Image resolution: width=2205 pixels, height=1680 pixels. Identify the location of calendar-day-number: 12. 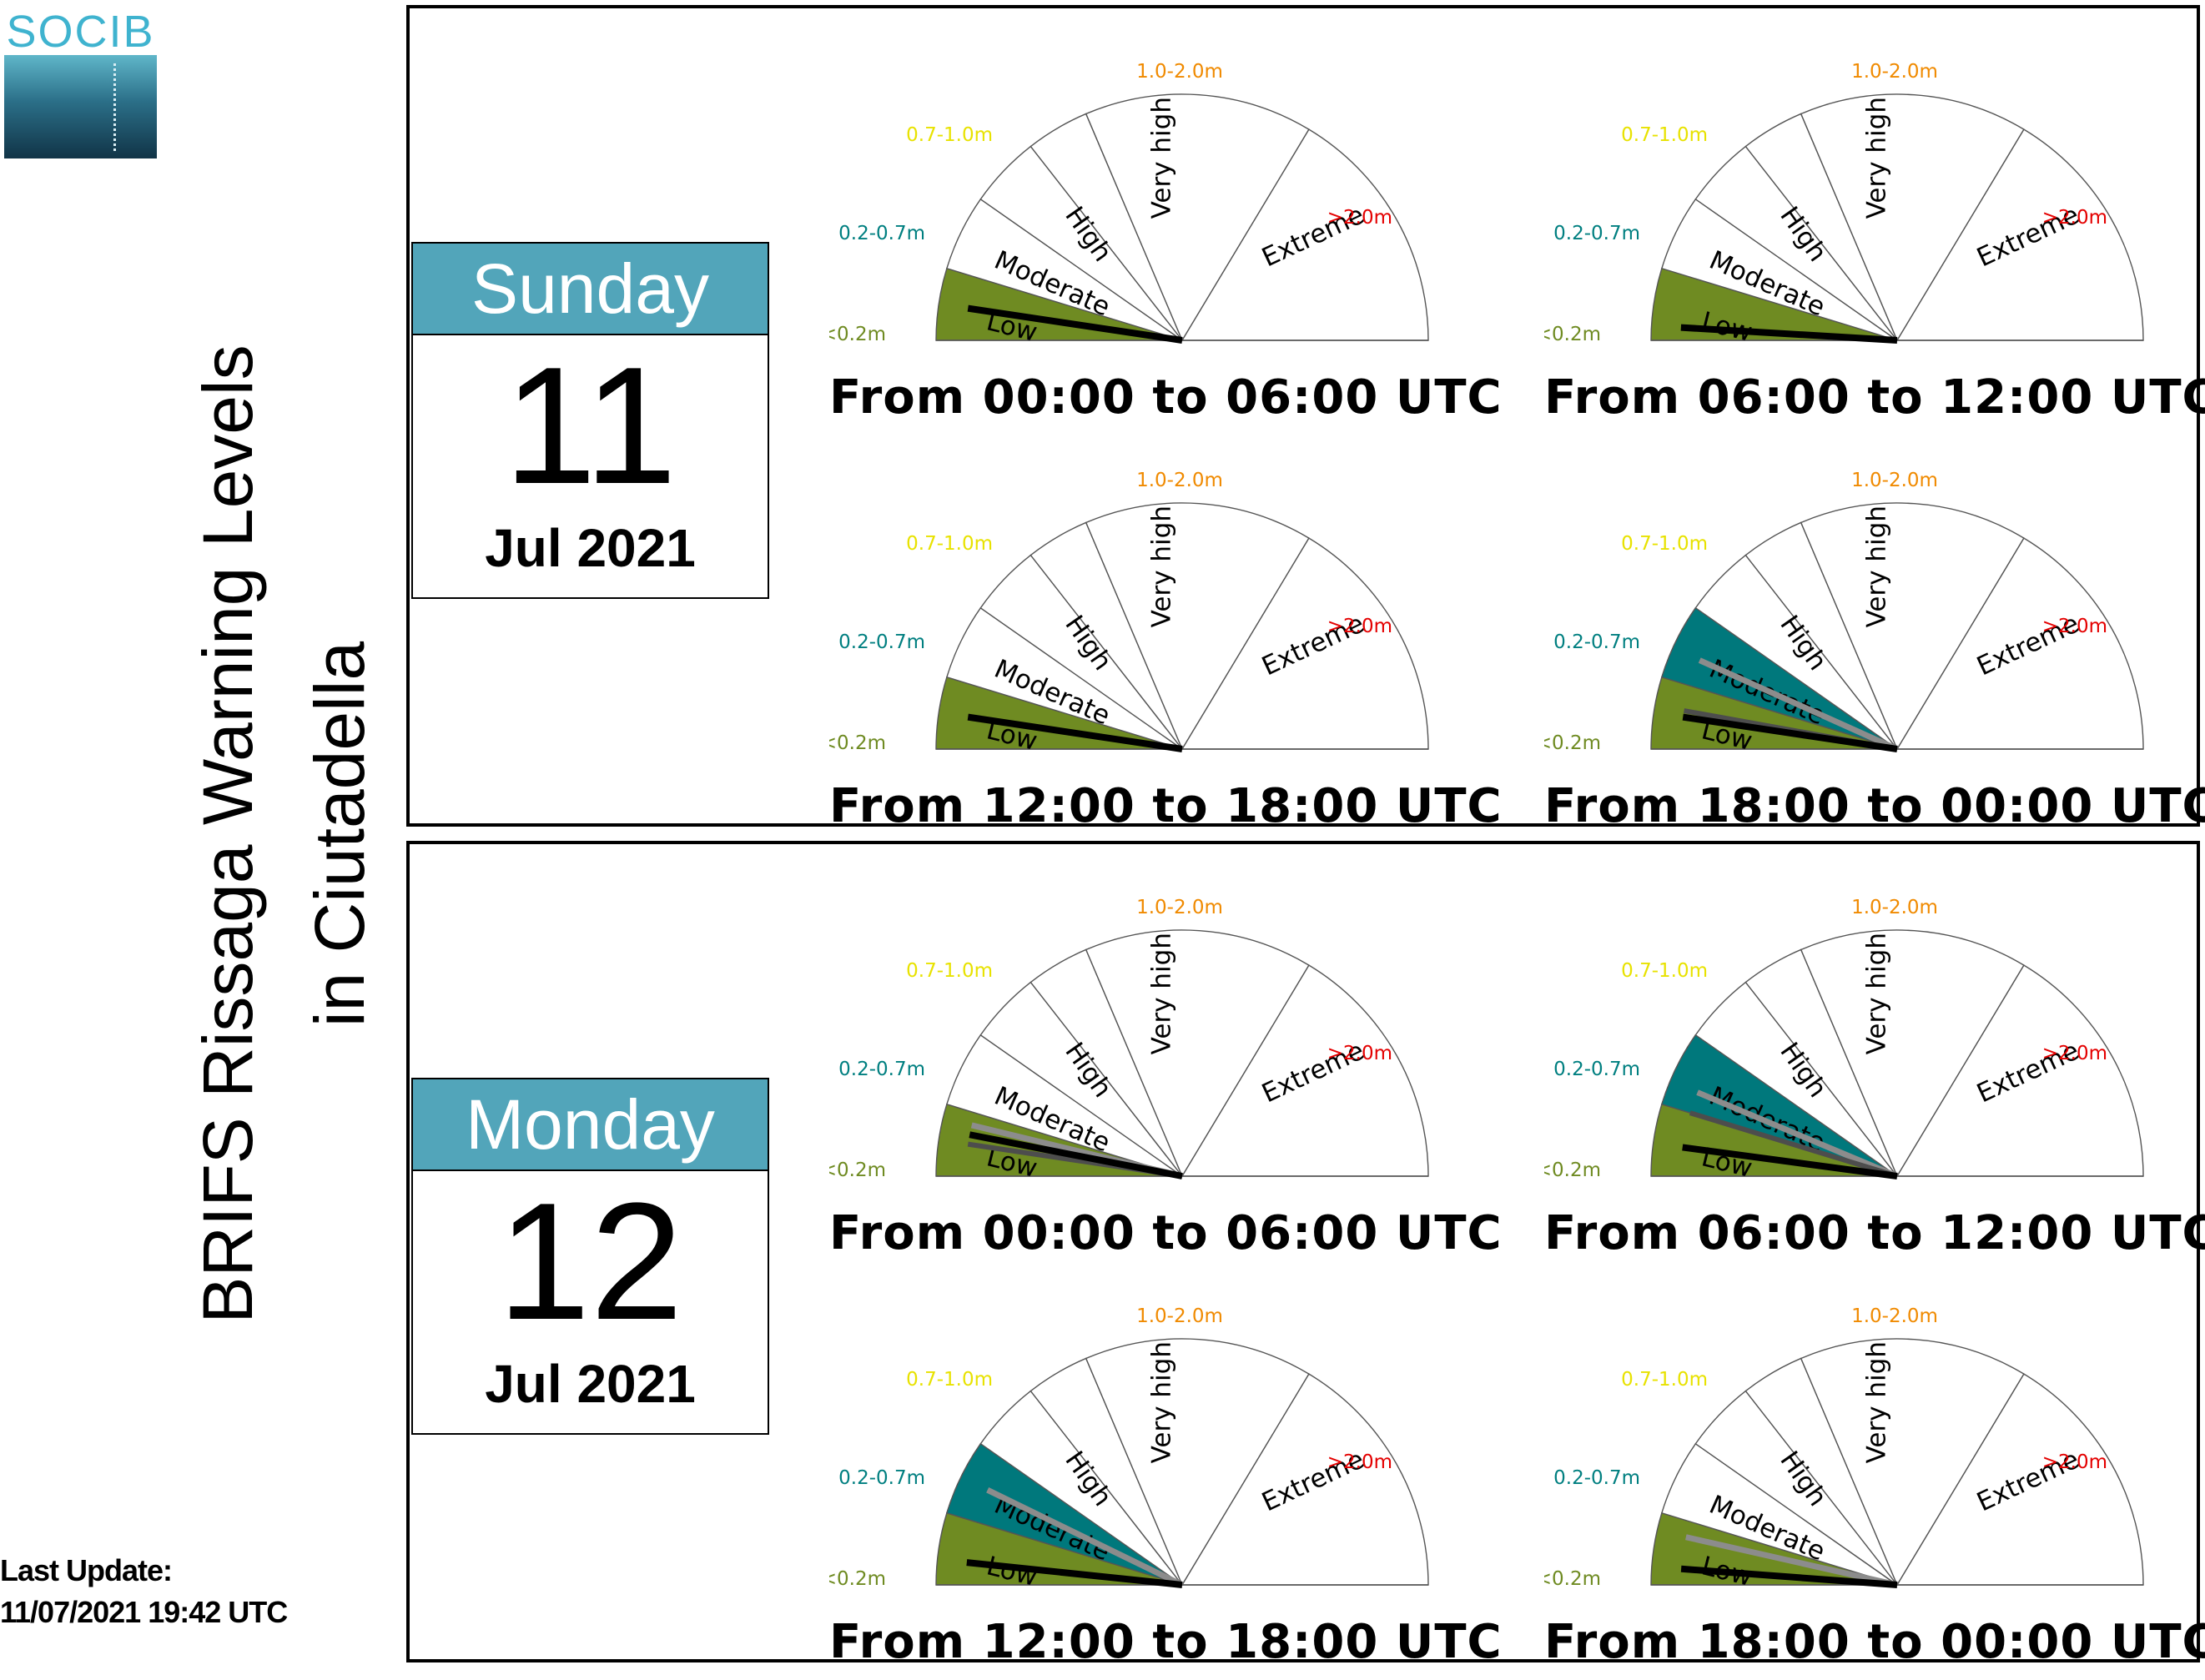
(590, 1262).